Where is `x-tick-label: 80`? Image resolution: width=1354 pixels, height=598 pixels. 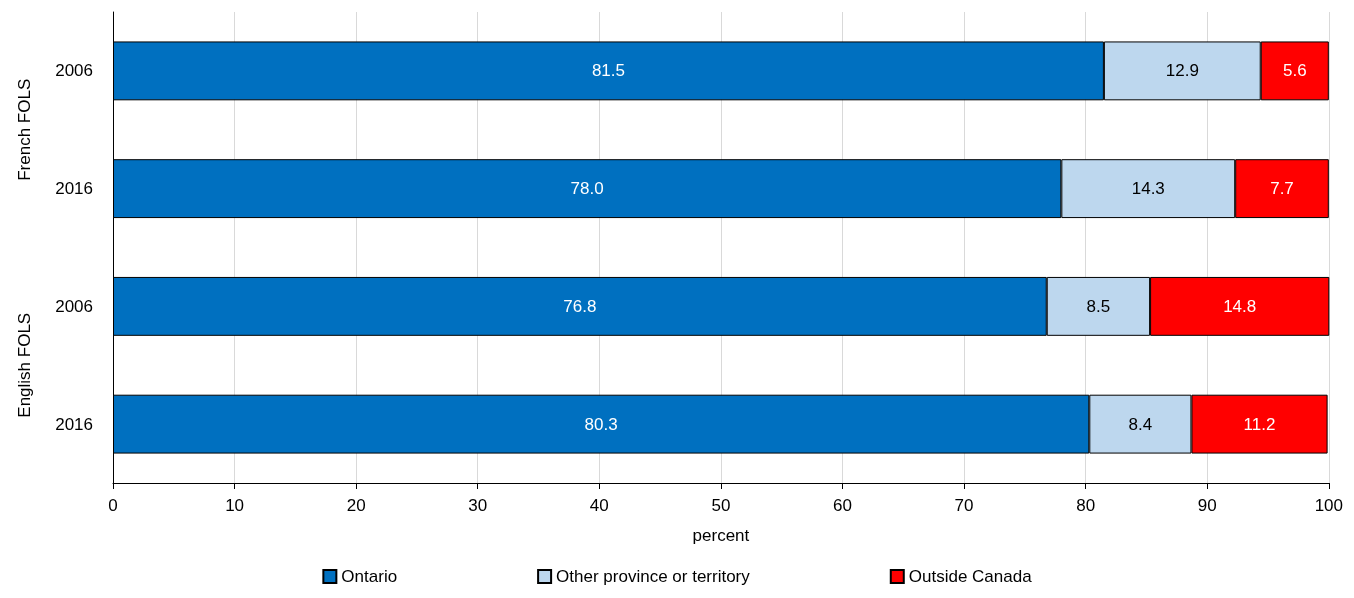
x-tick-label: 80 is located at coordinates (1086, 505).